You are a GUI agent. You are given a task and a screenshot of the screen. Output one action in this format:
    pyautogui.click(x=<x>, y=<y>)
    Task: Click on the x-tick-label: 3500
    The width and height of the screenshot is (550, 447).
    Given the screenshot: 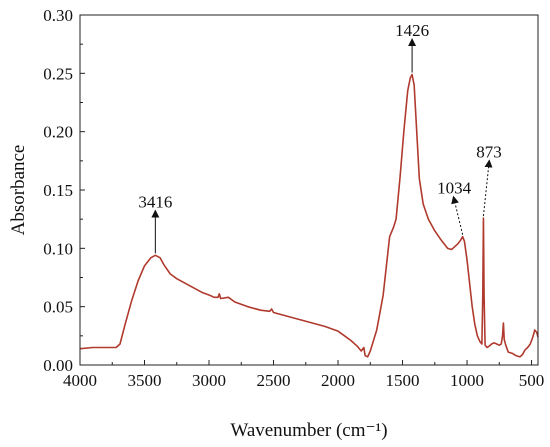 What is the action you would take?
    pyautogui.click(x=145, y=380)
    